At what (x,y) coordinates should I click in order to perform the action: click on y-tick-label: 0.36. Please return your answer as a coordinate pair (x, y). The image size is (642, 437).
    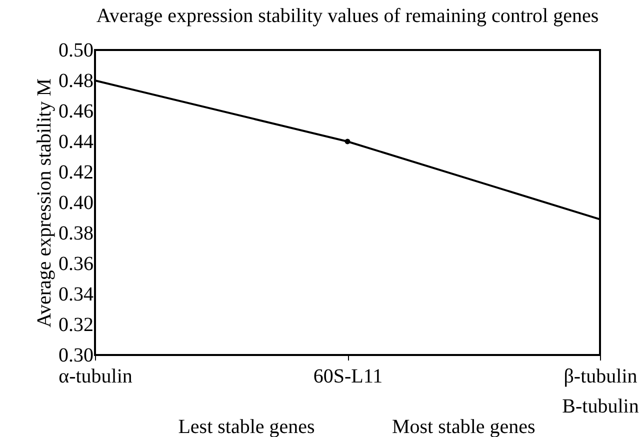
    Looking at the image, I should click on (76, 264).